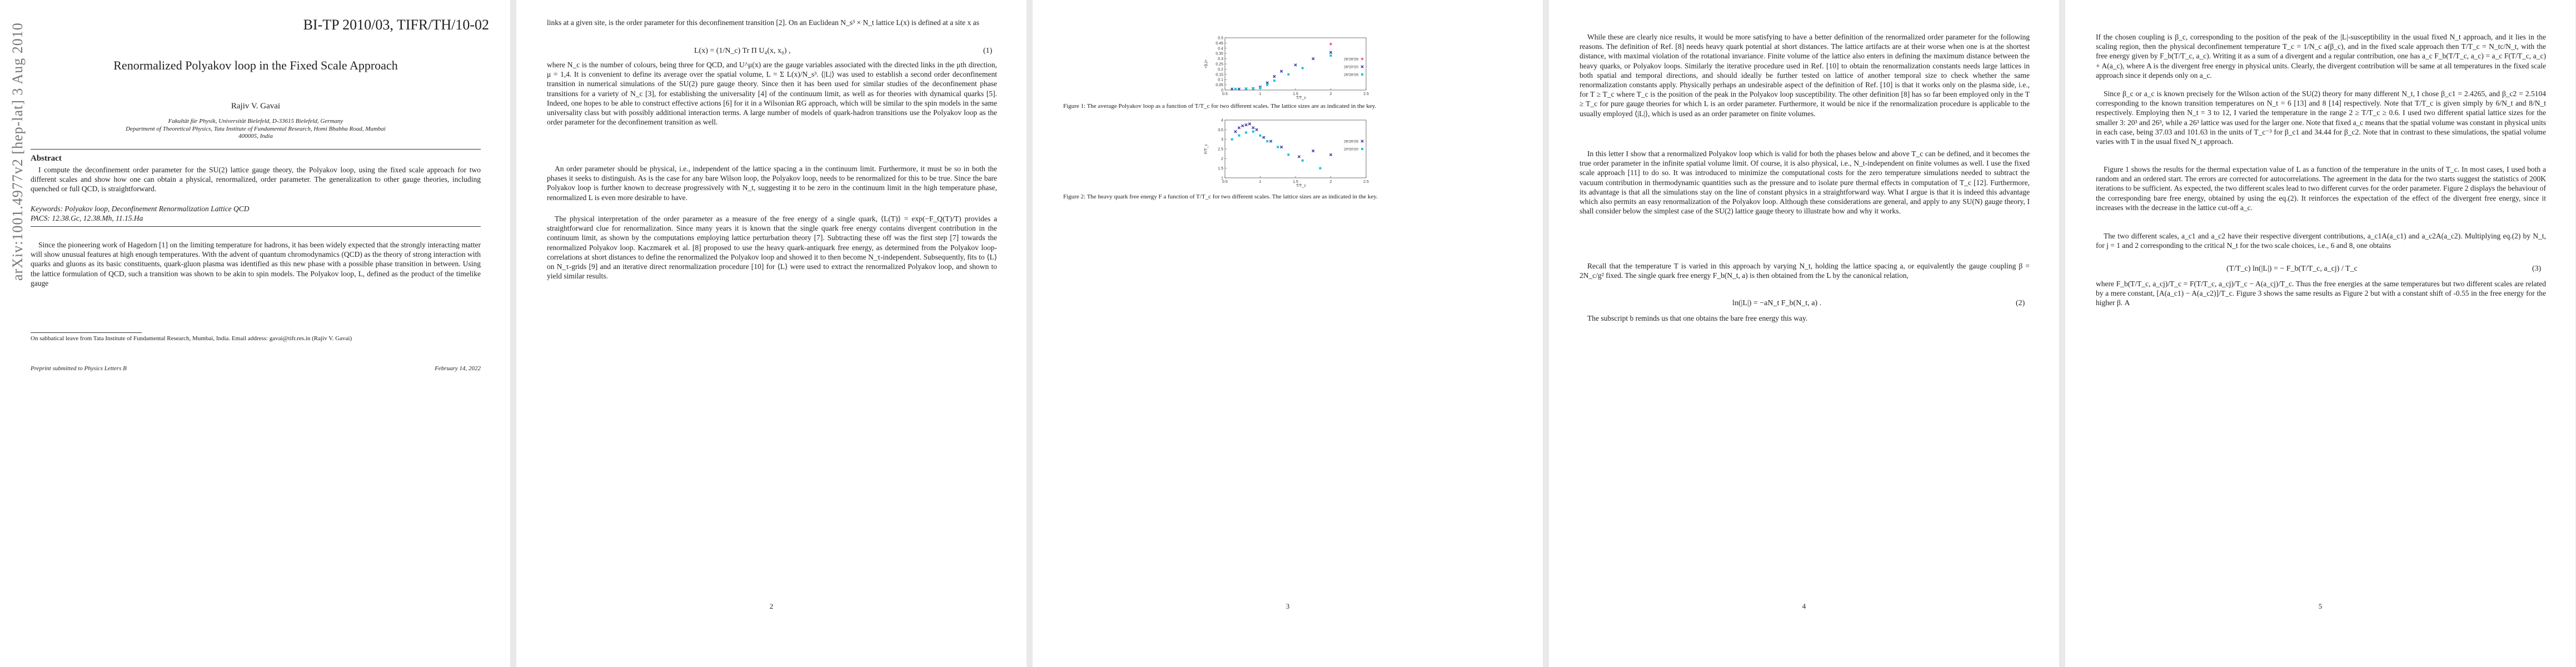  What do you see at coordinates (2320, 606) in the screenshot?
I see `page-number: 5` at bounding box center [2320, 606].